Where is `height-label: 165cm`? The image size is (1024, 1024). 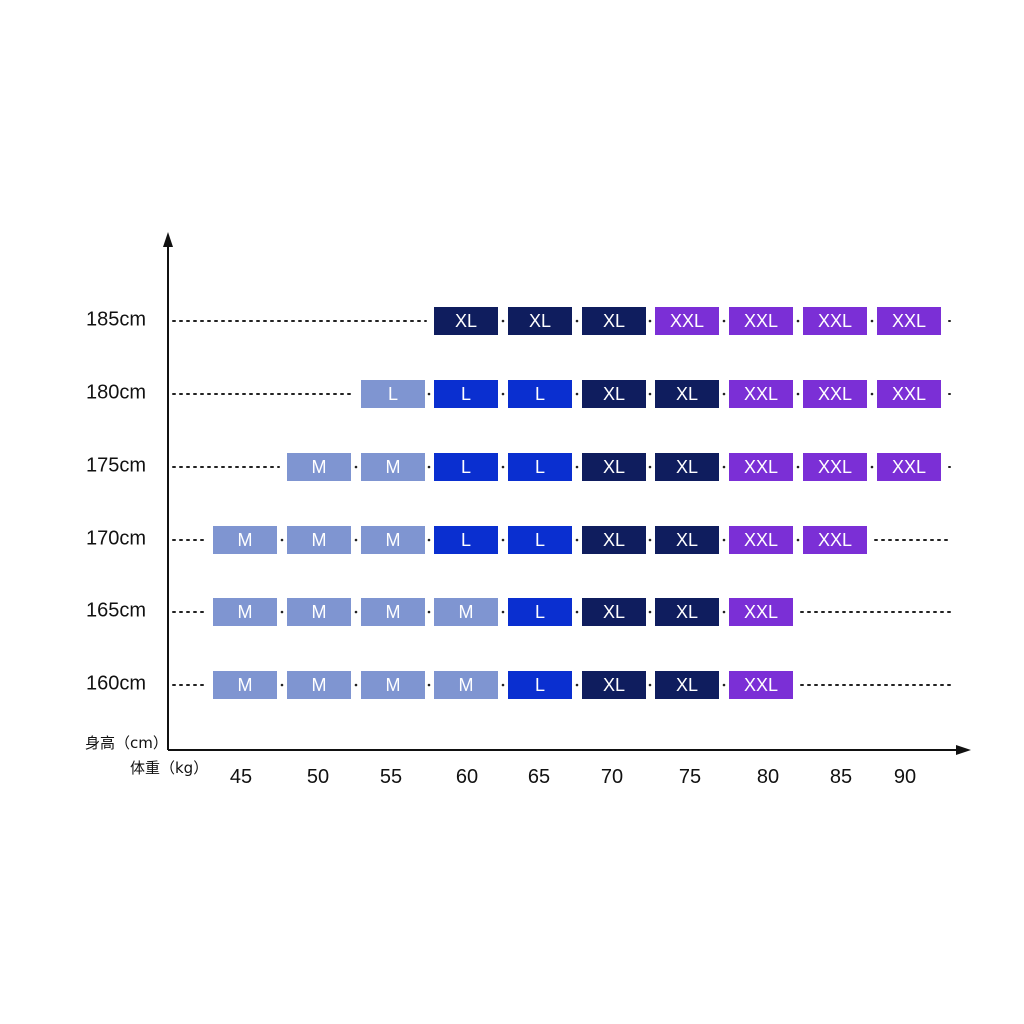 height-label: 165cm is located at coordinates (116, 610).